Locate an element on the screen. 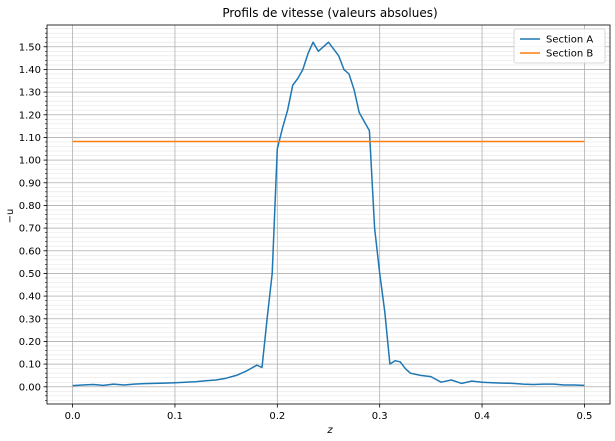 Image resolution: width=615 pixels, height=441 pixels. y-tick-label: 0.90 is located at coordinates (30, 183).